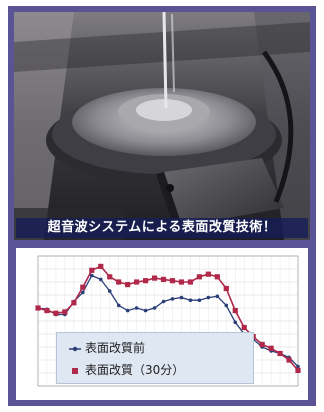  Describe the element at coordinates (75, 370) in the screenshot. I see `legend-swatch-after` at that location.